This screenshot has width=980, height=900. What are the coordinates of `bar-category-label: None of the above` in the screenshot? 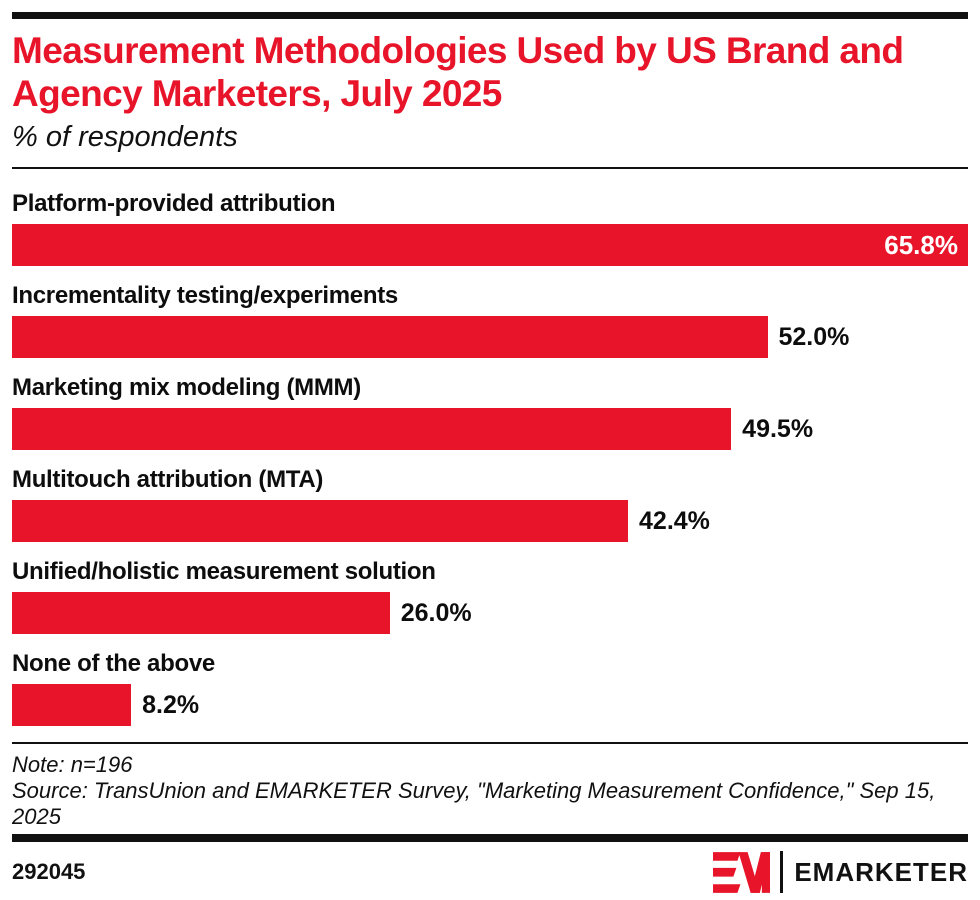 It's located at (113, 663).